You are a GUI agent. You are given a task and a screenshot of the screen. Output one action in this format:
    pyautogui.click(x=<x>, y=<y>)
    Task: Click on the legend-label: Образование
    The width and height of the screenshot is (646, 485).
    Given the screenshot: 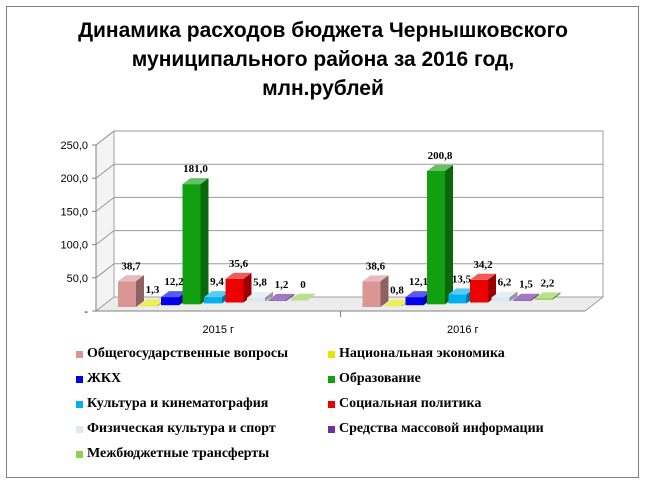 What is the action you would take?
    pyautogui.click(x=380, y=378)
    